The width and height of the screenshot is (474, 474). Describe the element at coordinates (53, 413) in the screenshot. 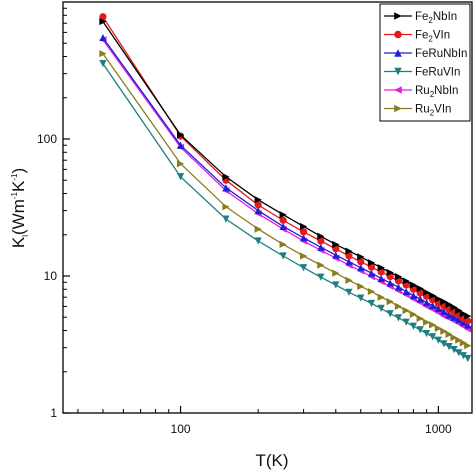

I see `y-tick-label: 1` at that location.